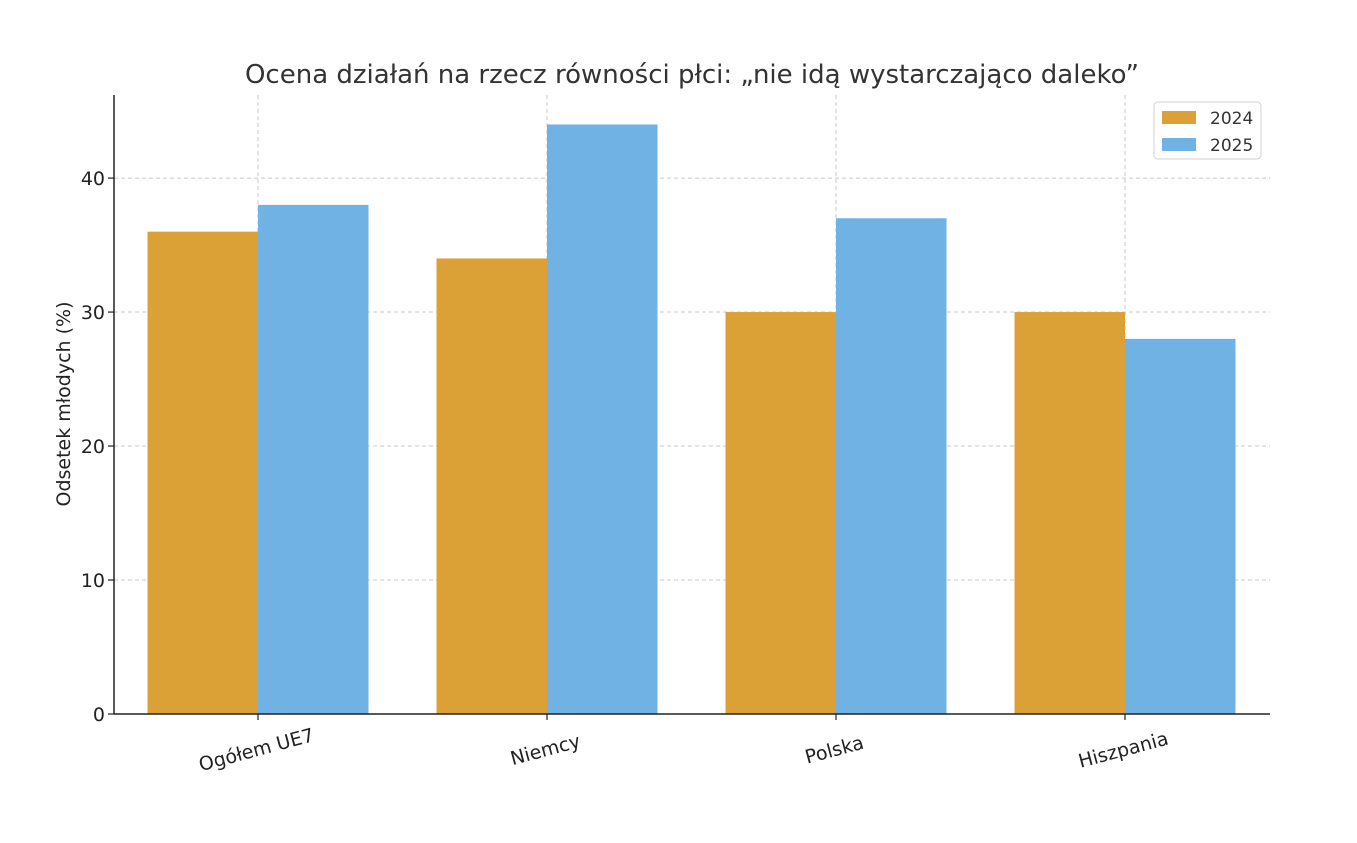 The image size is (1357, 843). What do you see at coordinates (313, 459) in the screenshot?
I see `bar-2025-ogółem-ue7` at bounding box center [313, 459].